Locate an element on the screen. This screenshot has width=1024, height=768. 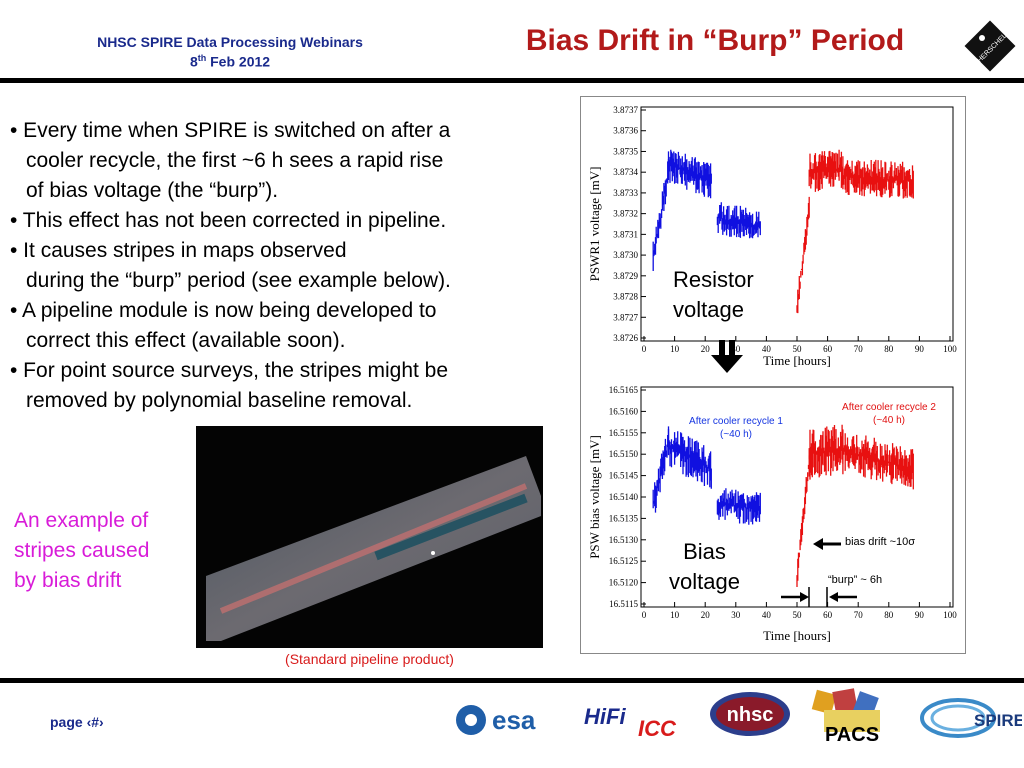
bullet-continuation: of bias voltage (the “burp”). is located at coordinates (152, 190).